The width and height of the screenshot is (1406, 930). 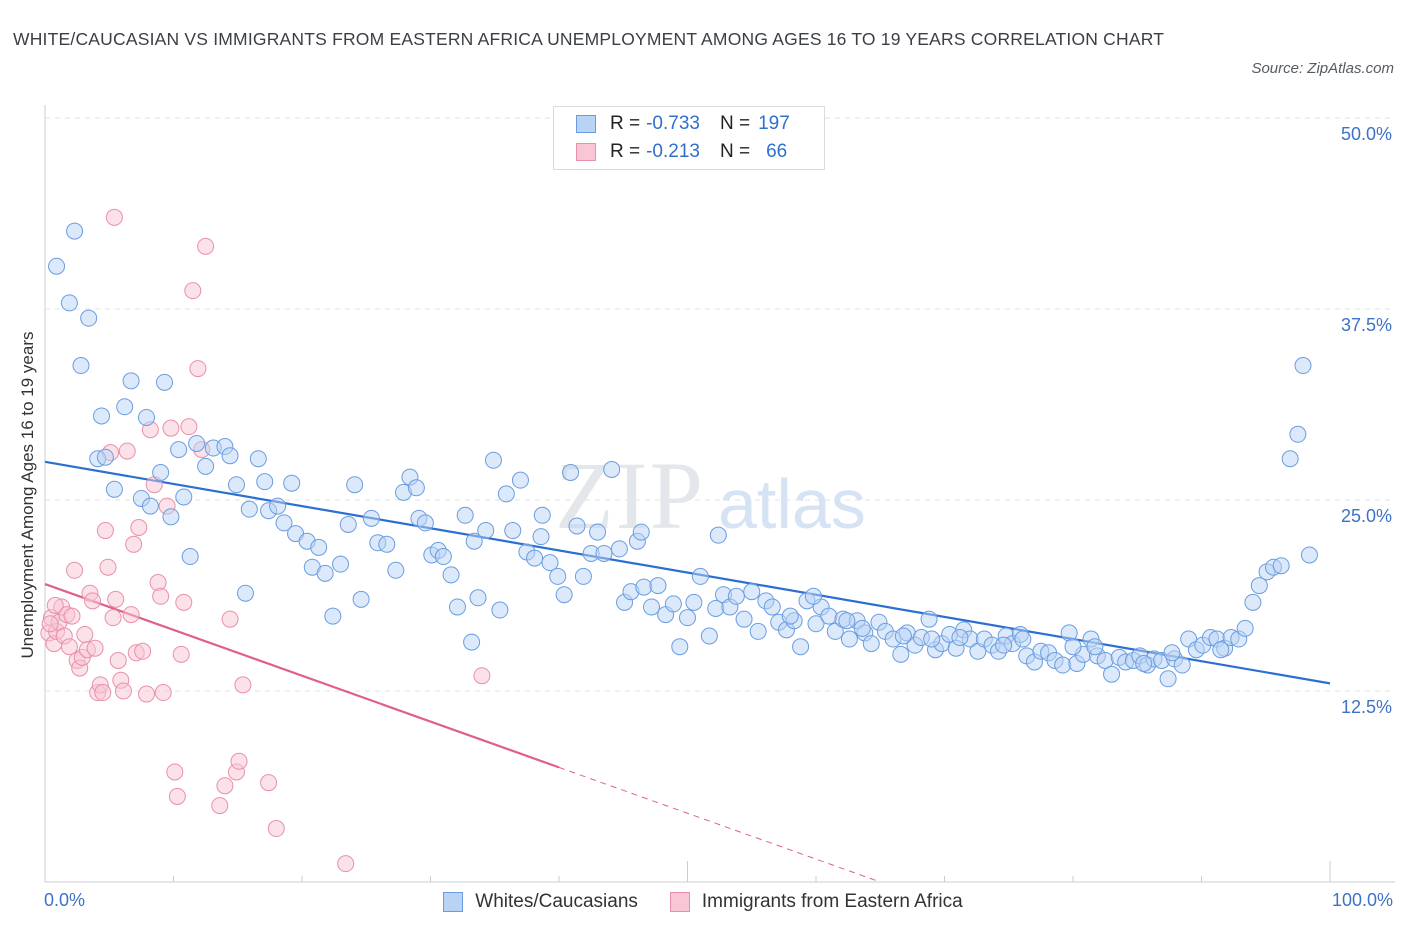 I want to click on legend-label-immigrants: Immigrants from Eastern Africa, so click(x=832, y=901).